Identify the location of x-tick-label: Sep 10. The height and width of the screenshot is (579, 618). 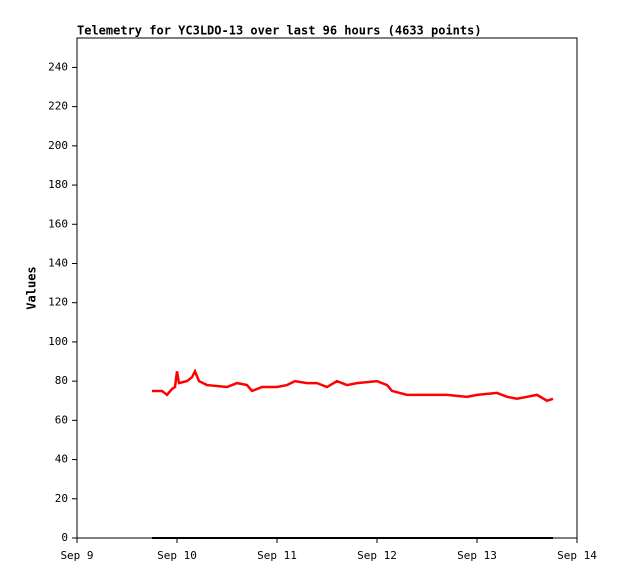
(177, 555).